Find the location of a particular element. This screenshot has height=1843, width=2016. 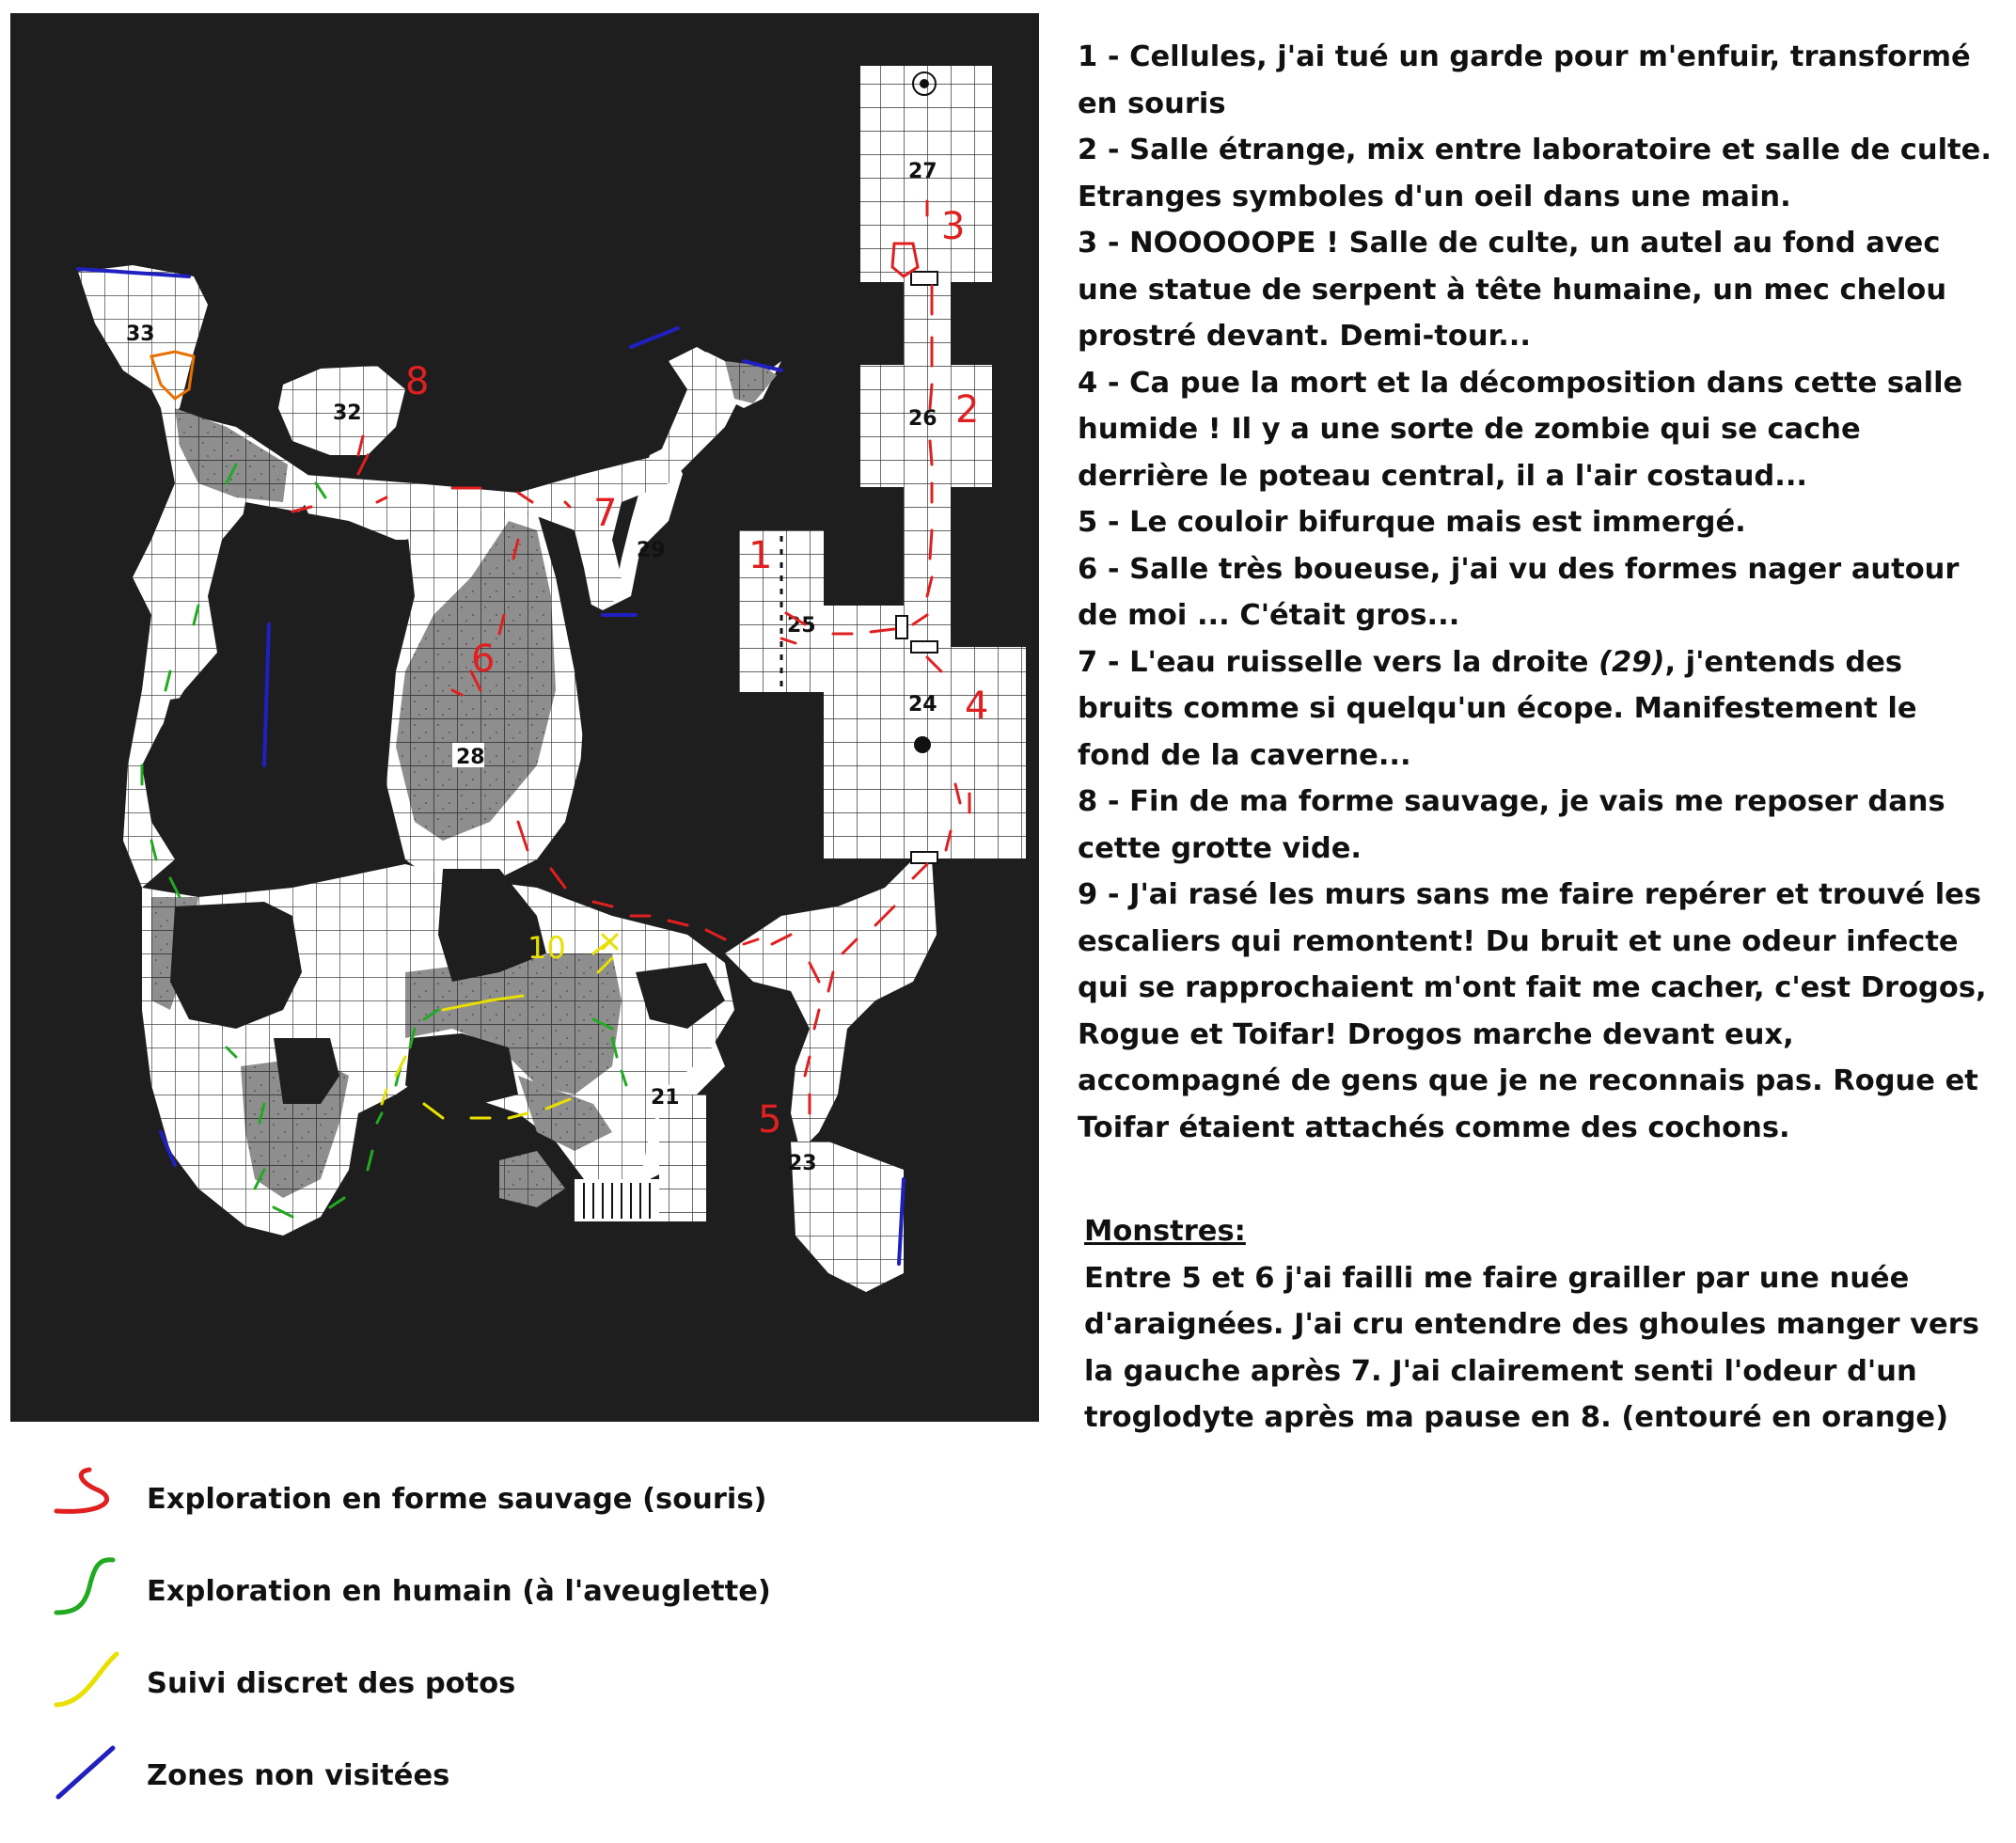

legend-item-human: Exploration en humain (à l'aveuglette) is located at coordinates (508, 1600).